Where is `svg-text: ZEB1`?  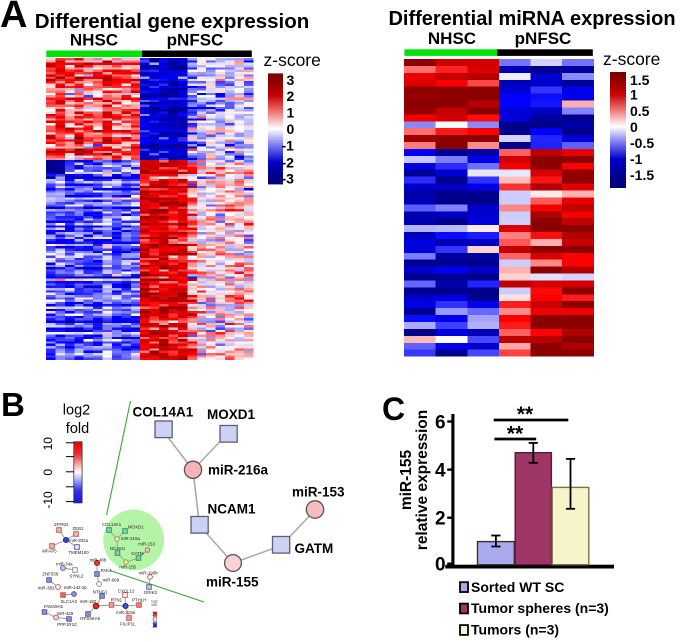
svg-text: ZEB1 is located at coordinates (79, 528).